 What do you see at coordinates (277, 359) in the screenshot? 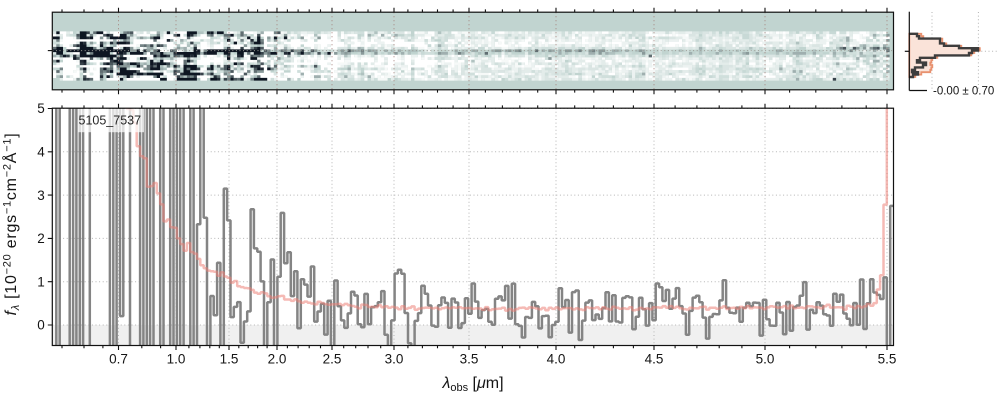
I see `svg-text: 2.0` at bounding box center [277, 359].